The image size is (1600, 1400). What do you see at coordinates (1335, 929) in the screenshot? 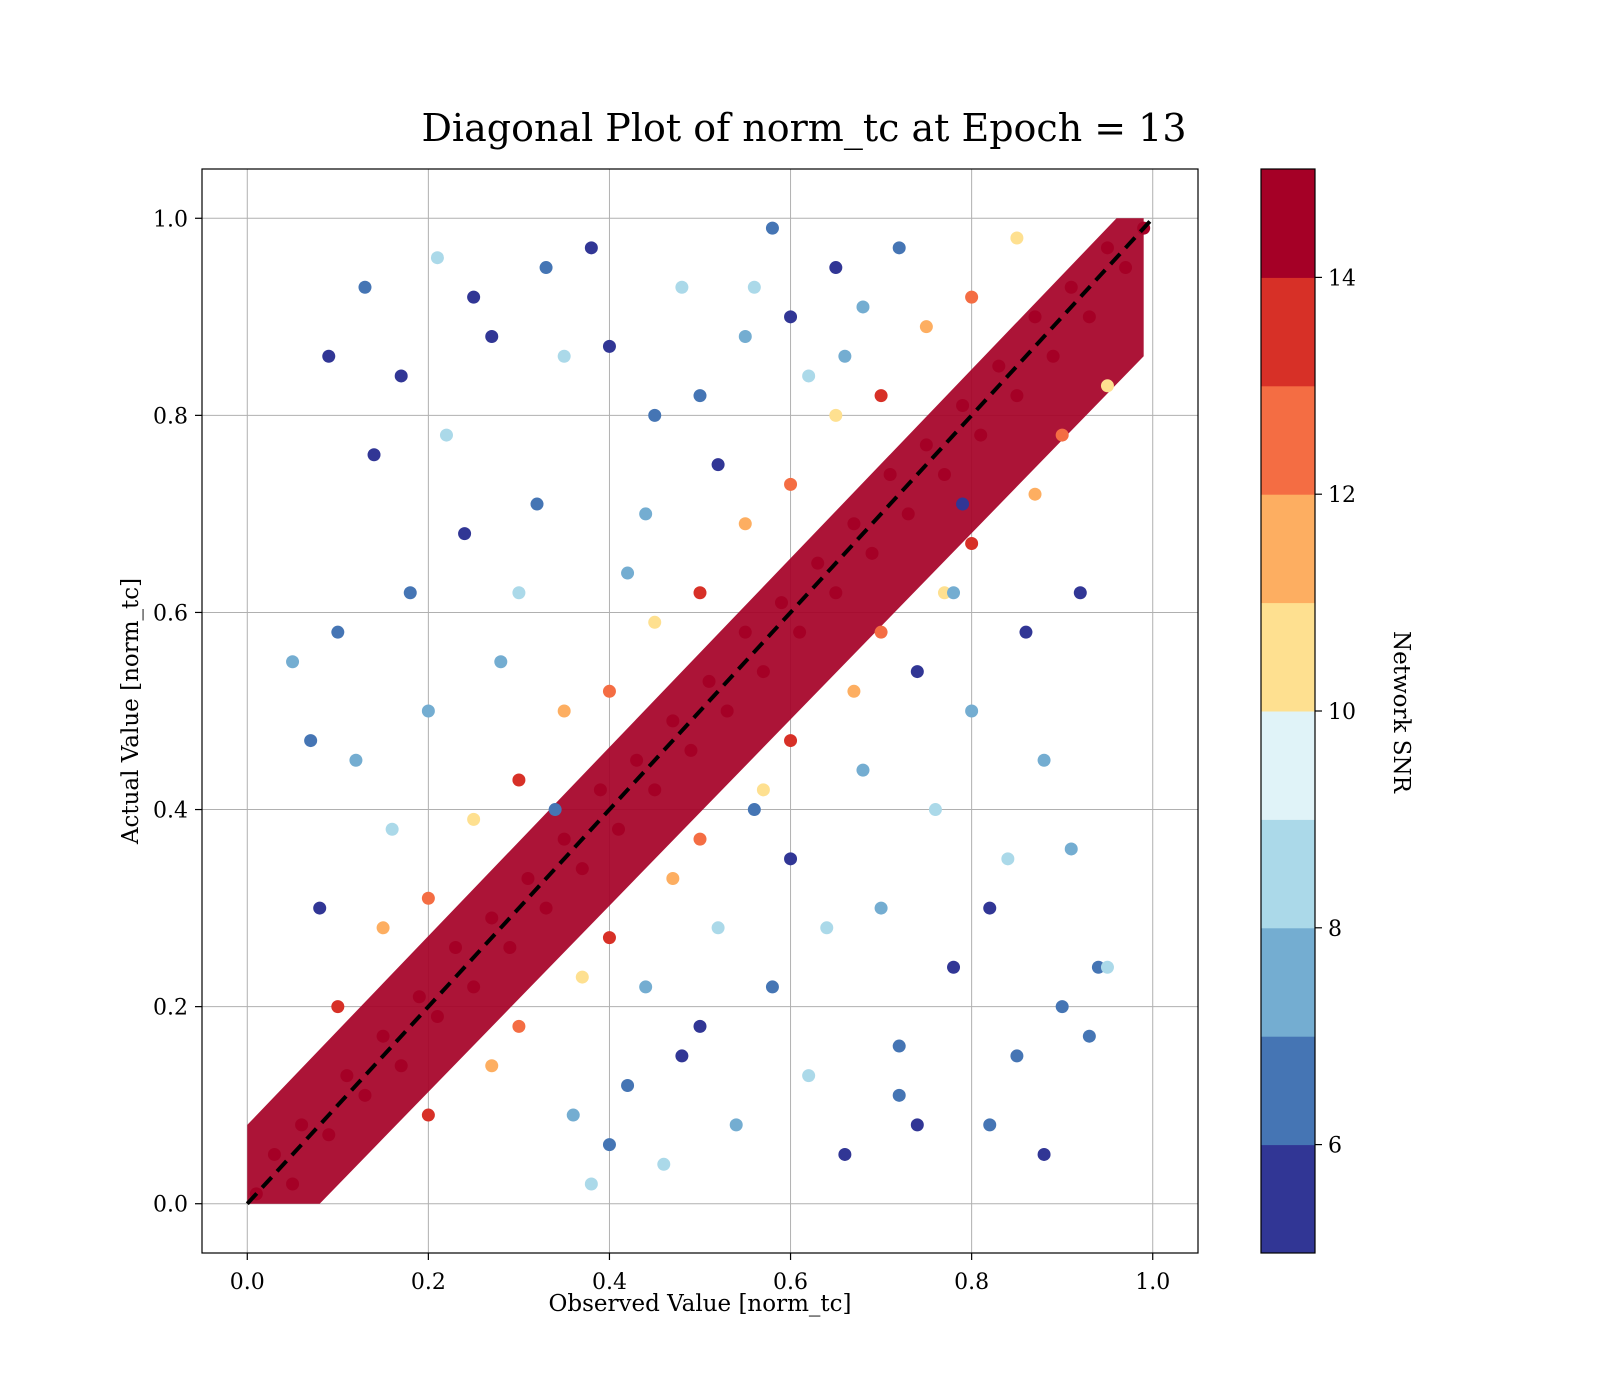
I see `colorbar-tick-label: 8` at bounding box center [1335, 929].